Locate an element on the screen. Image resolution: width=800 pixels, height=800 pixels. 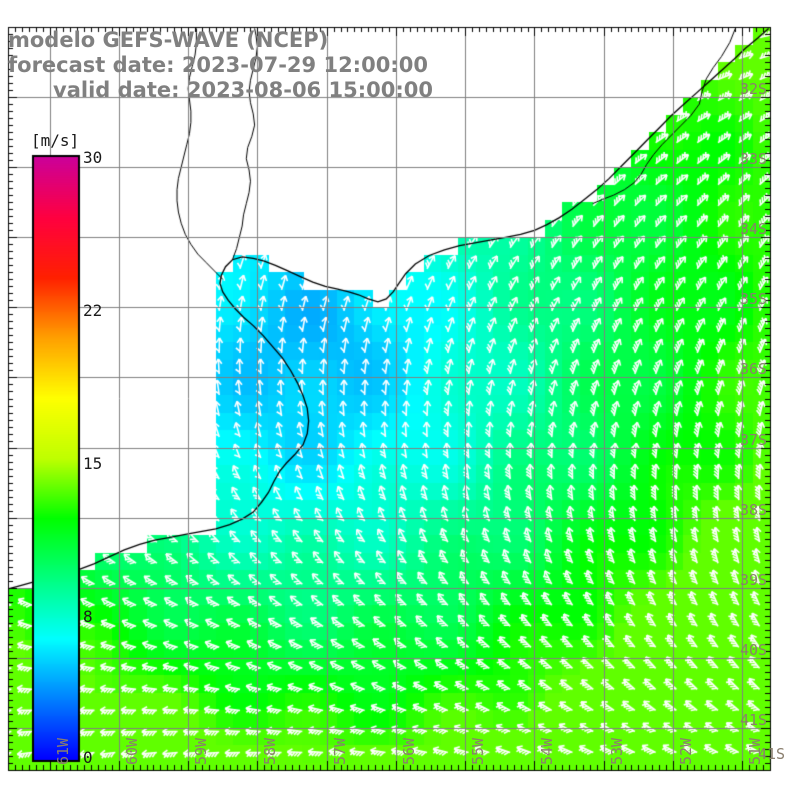
latitude-tick-35S: 35S is located at coordinates (754, 299).